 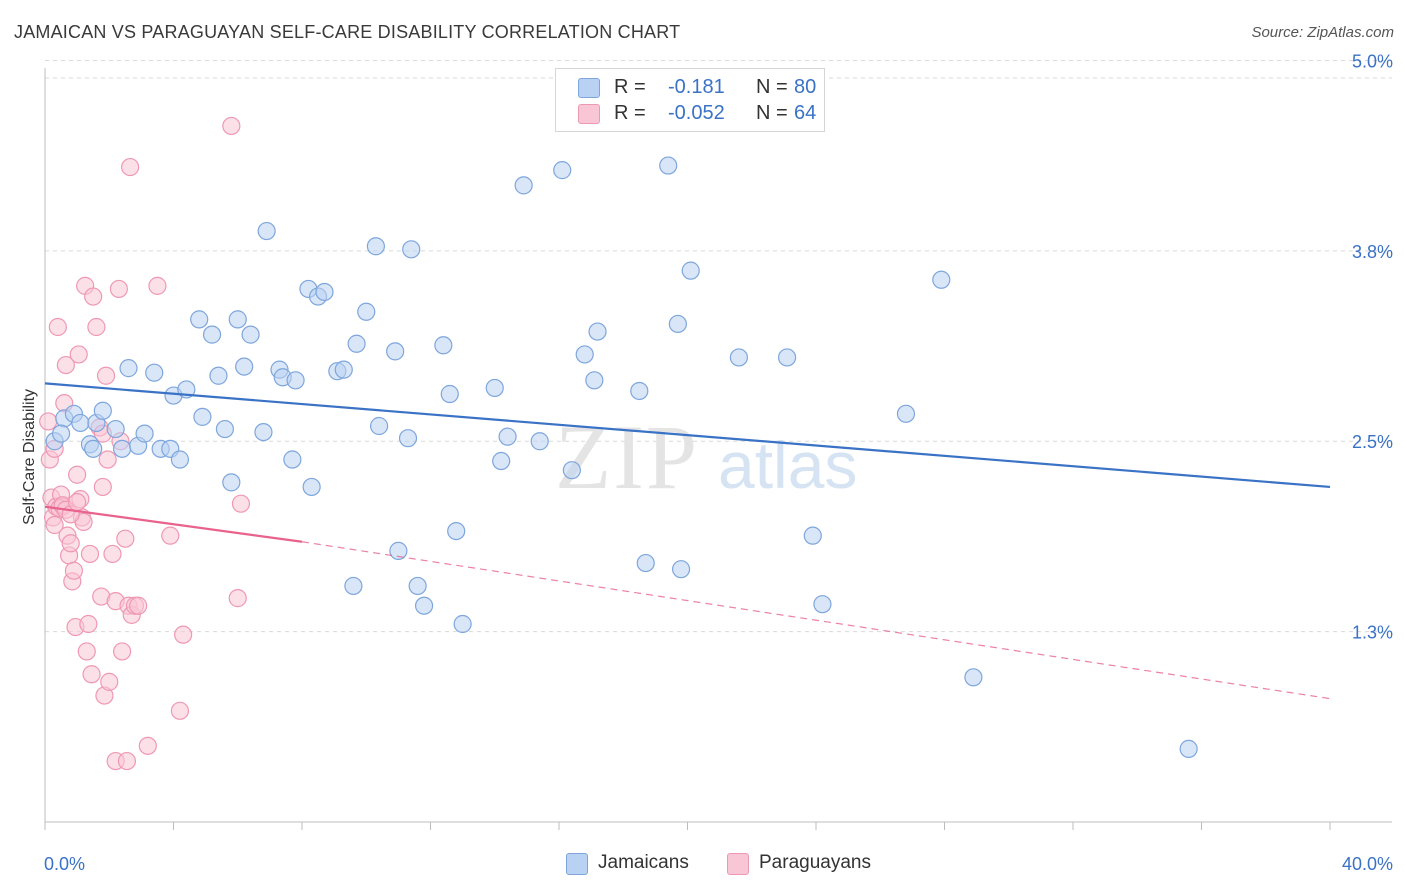 I want to click on source-label: Source: ZipAtlas.com, so click(x=1322, y=32).